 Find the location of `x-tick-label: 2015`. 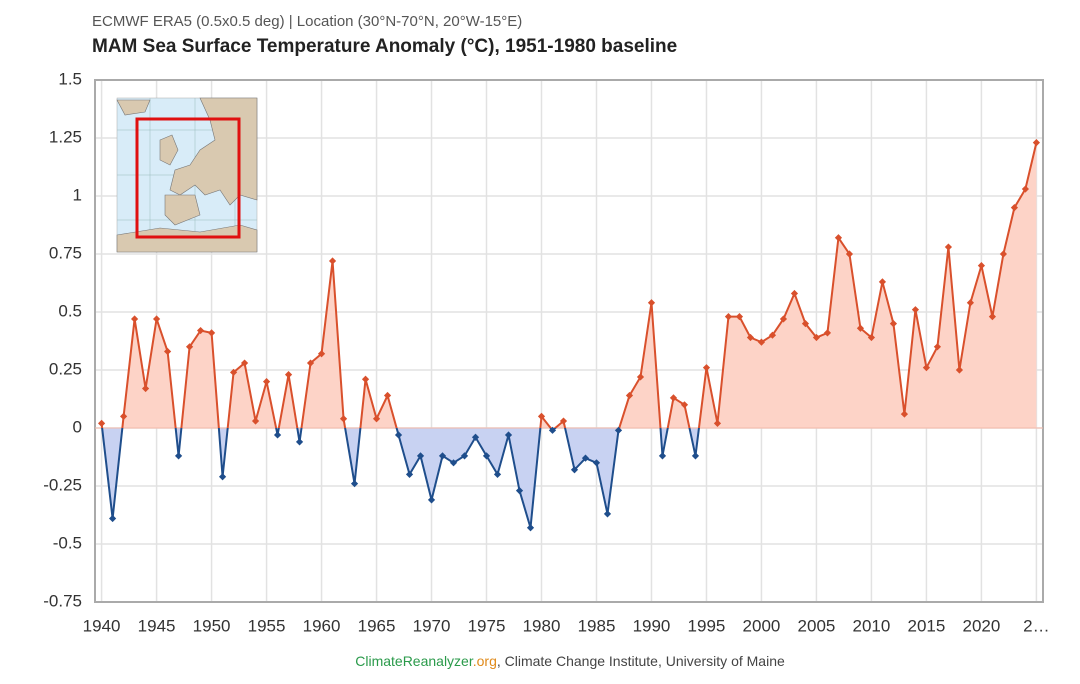

x-tick-label: 2015 is located at coordinates (927, 625).